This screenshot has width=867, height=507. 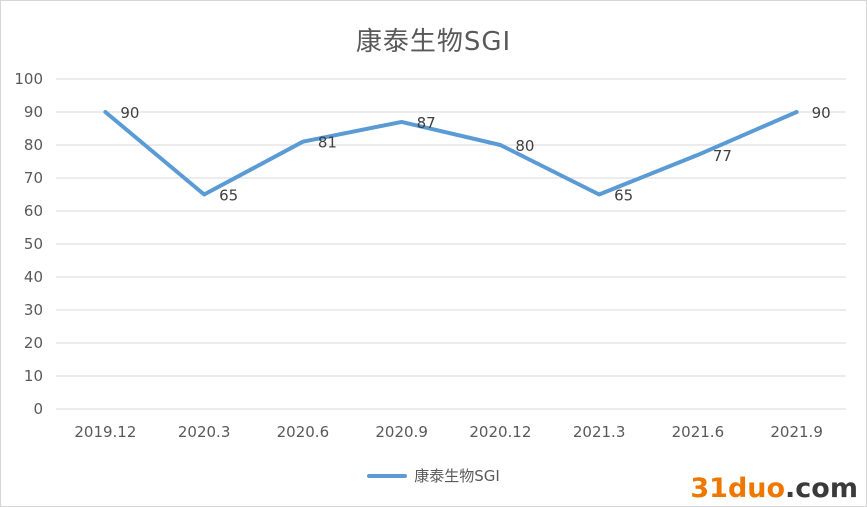 What do you see at coordinates (33, 211) in the screenshot?
I see `y-axis-tick-label: 60` at bounding box center [33, 211].